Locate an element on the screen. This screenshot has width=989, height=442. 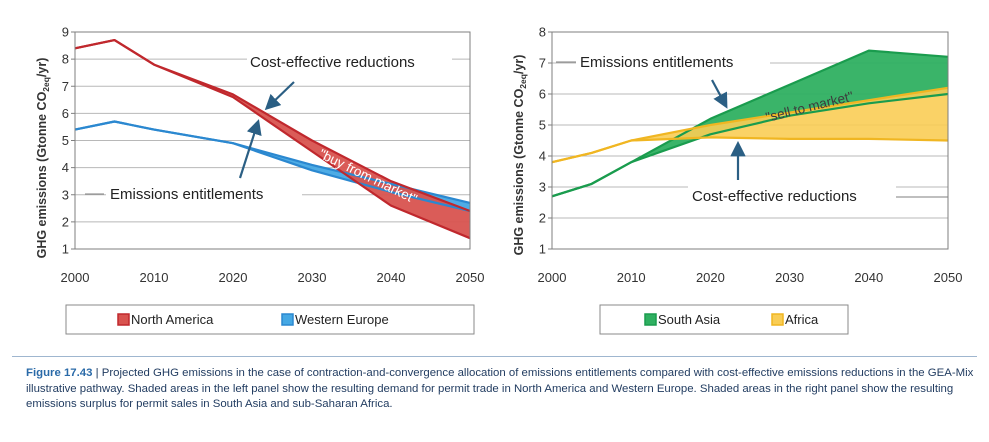
caption-divider is located at coordinates (494, 356).